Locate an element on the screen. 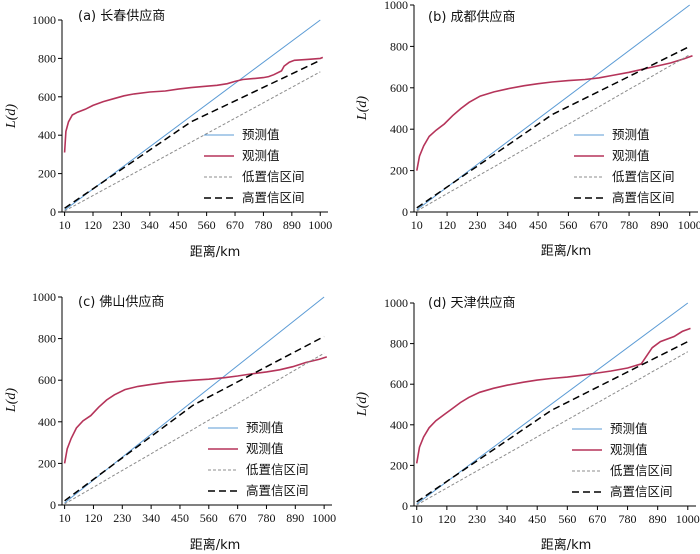 The width and height of the screenshot is (700, 554). chart-3-x-tick-label: 670 is located at coordinates (238, 518).